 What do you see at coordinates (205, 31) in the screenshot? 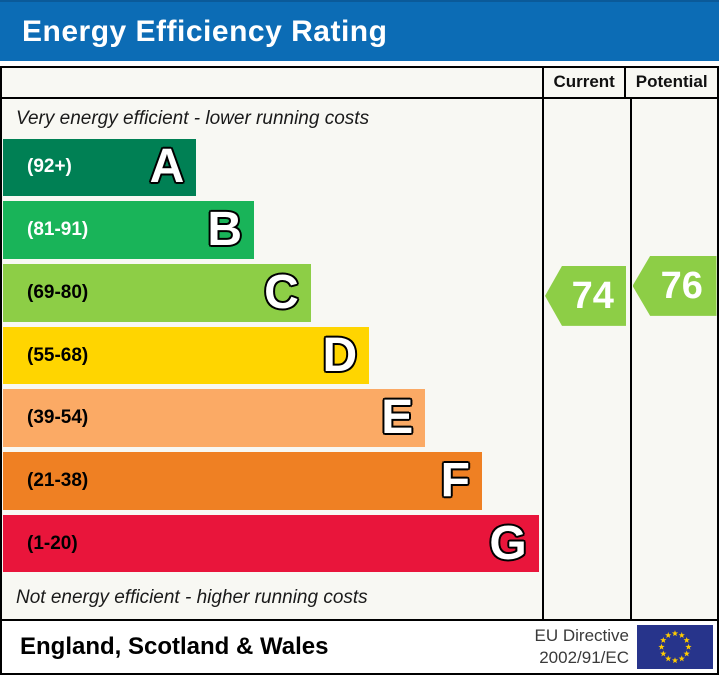
I see `page-title: Energy Efficiency Rating` at bounding box center [205, 31].